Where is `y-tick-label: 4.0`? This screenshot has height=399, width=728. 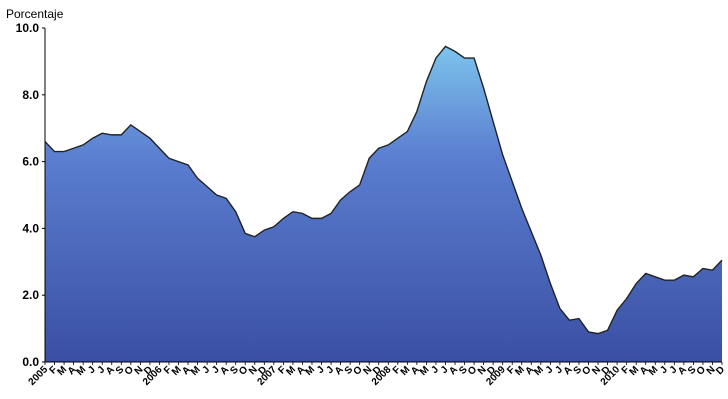
y-tick-label: 4.0 is located at coordinates (30, 228).